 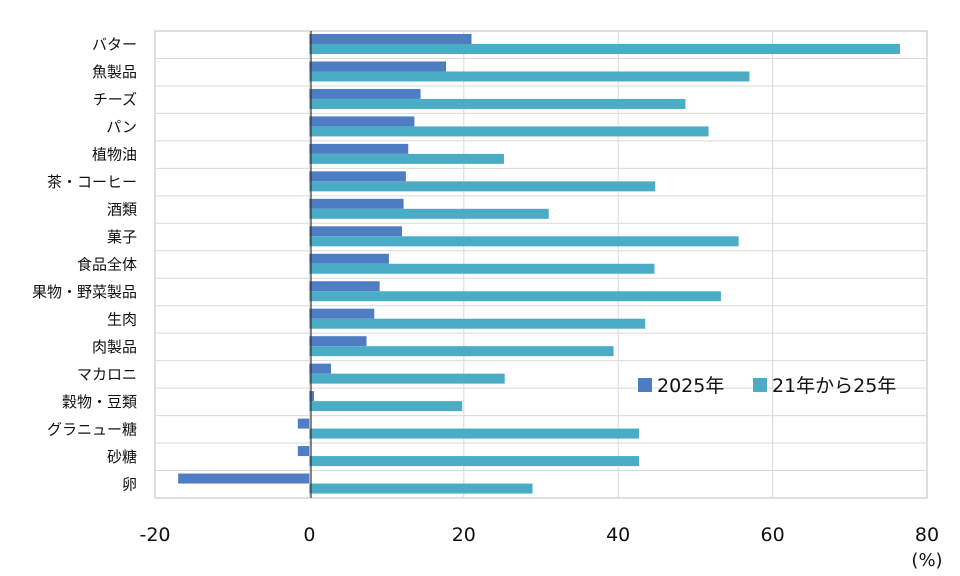 I want to click on category-label: バター, so click(x=114, y=45).